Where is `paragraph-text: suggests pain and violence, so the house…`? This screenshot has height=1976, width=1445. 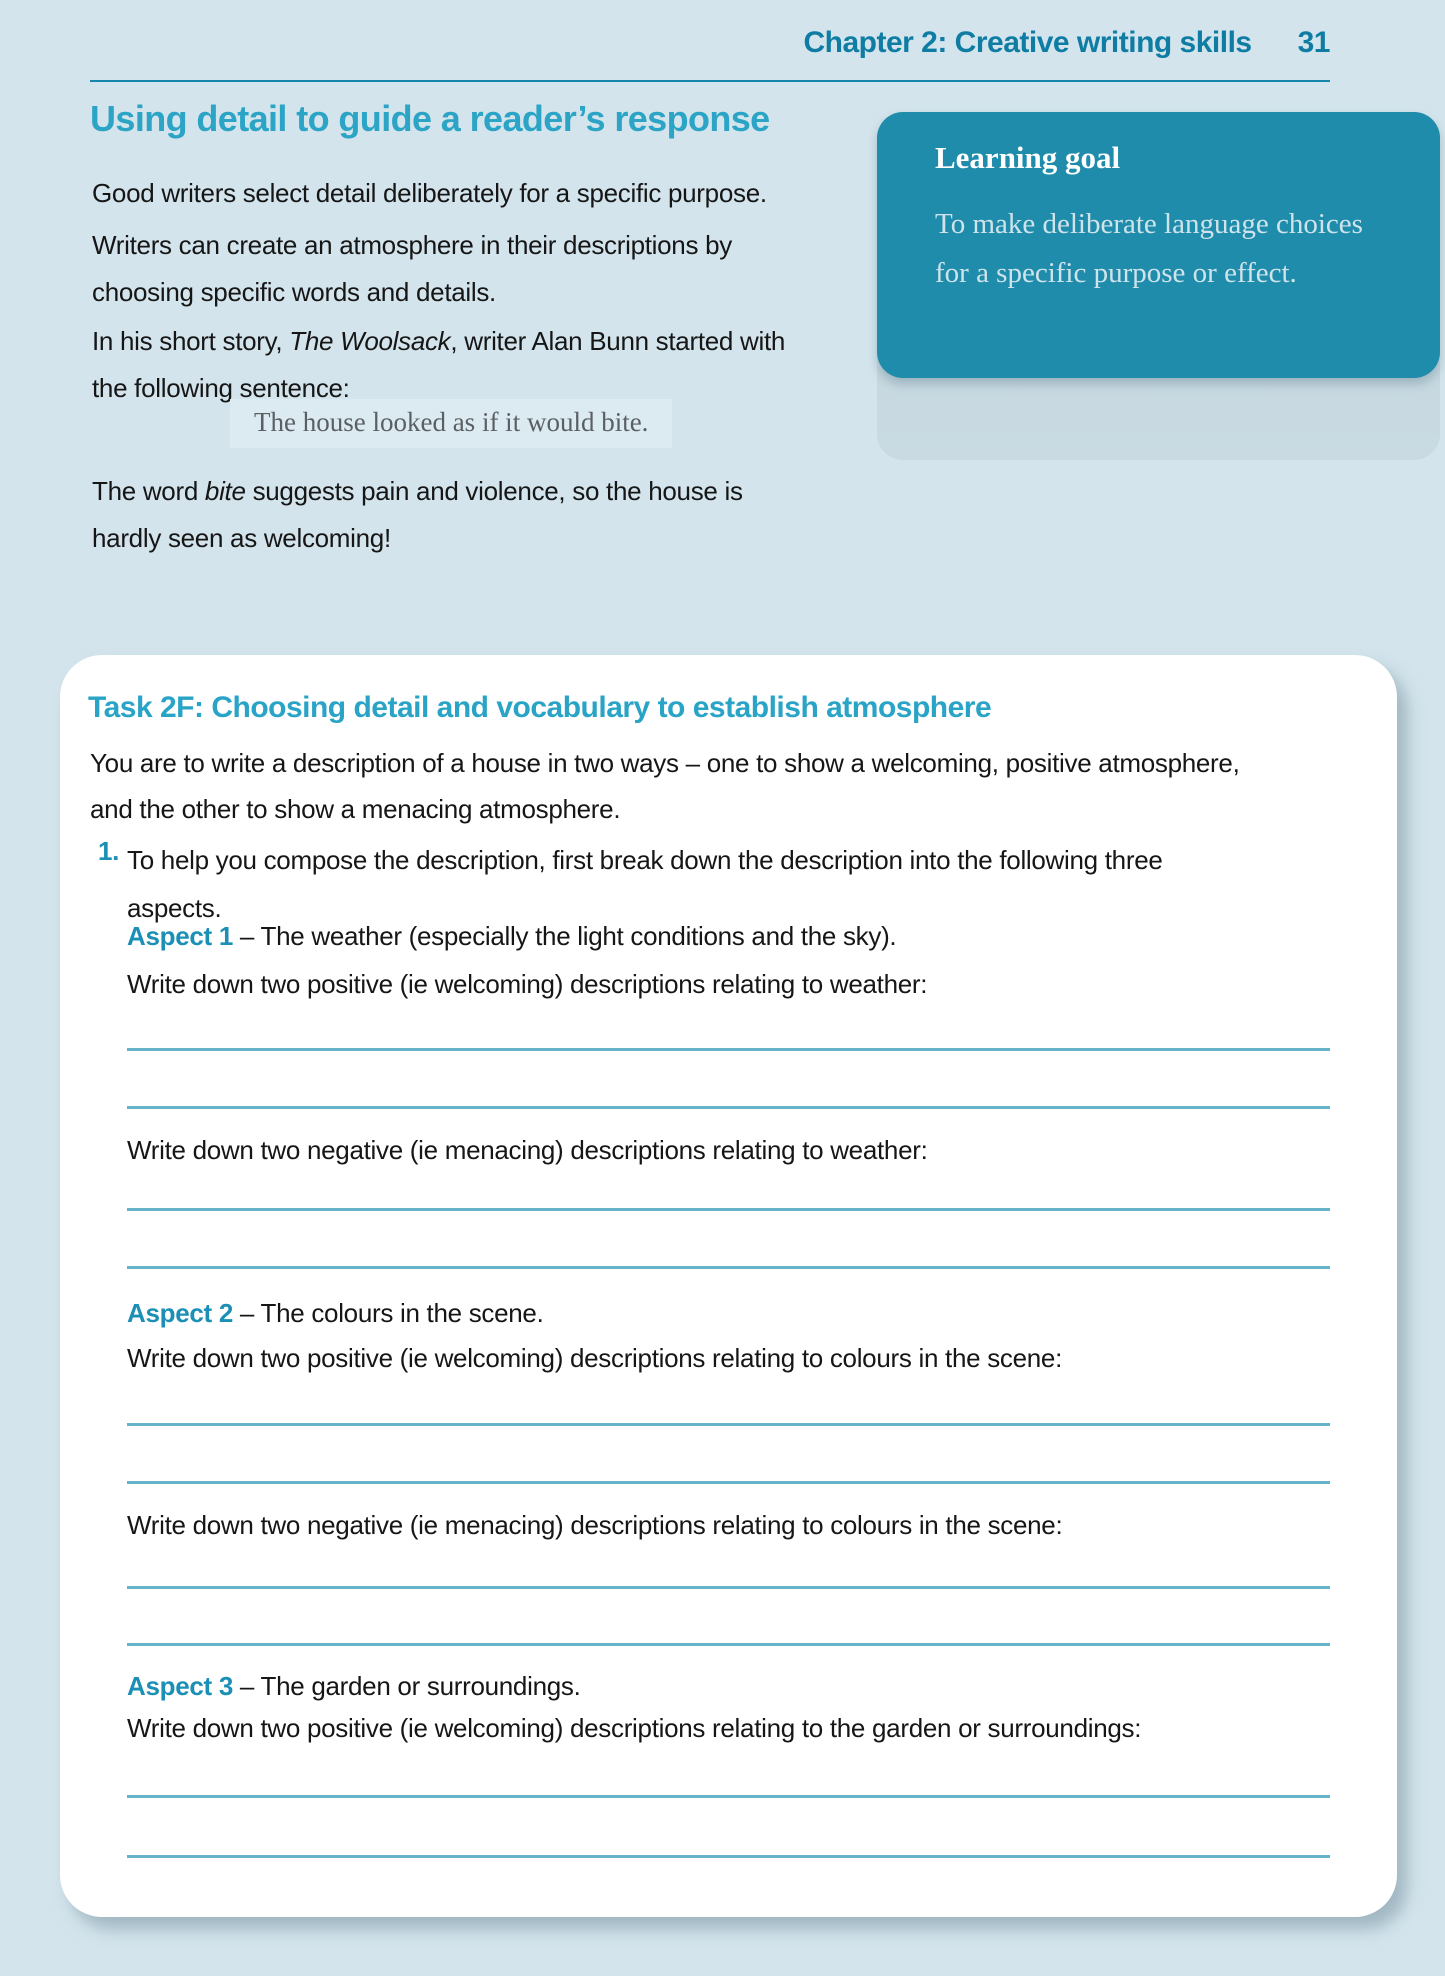
paragraph-text: suggests pain and violence, so the house… is located at coordinates (417, 514).